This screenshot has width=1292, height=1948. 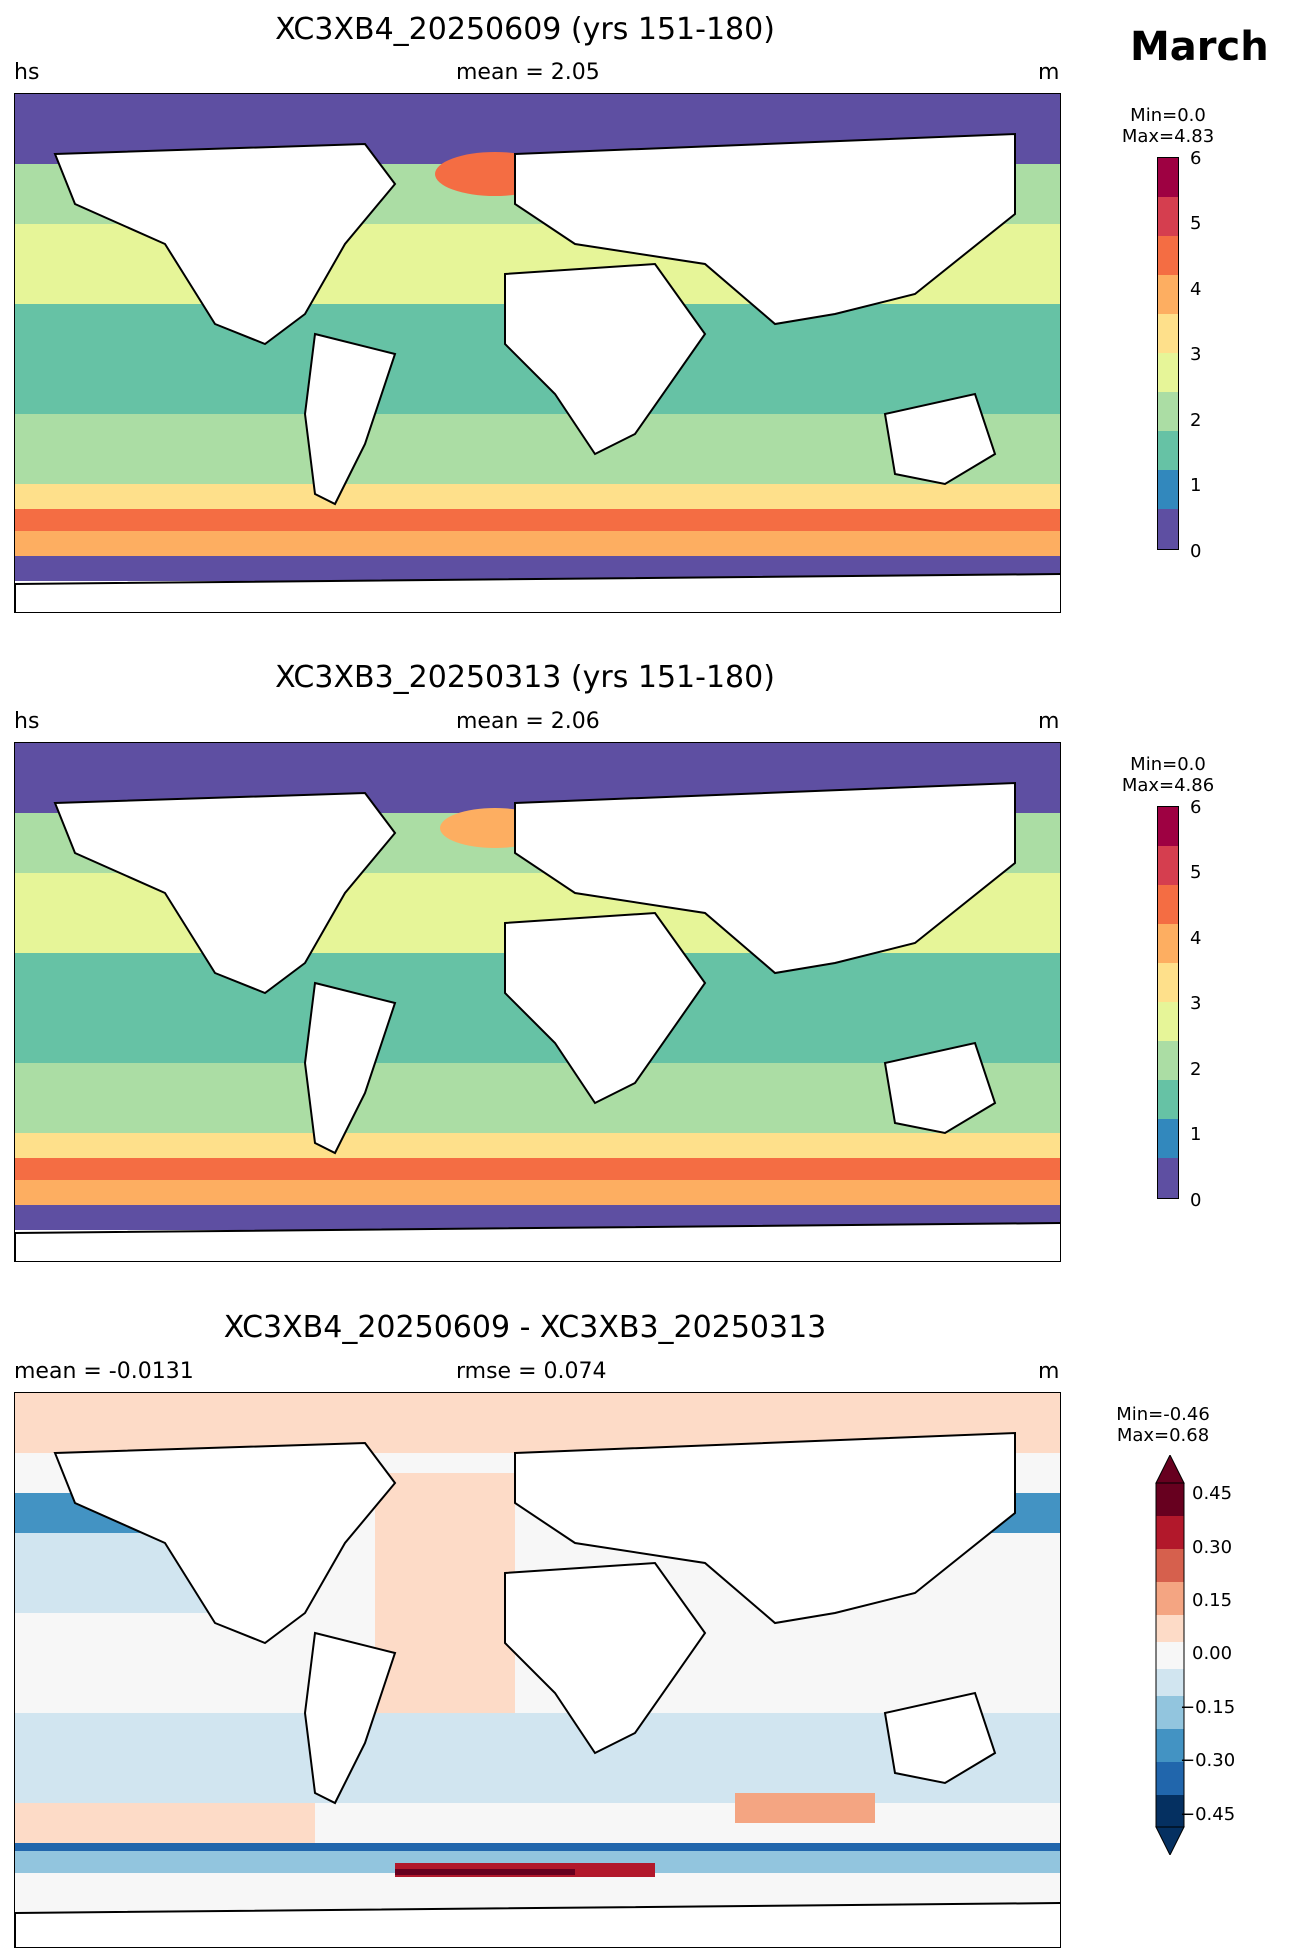 What do you see at coordinates (1208, 1814) in the screenshot?
I see `colorbar-tick: −0.45` at bounding box center [1208, 1814].